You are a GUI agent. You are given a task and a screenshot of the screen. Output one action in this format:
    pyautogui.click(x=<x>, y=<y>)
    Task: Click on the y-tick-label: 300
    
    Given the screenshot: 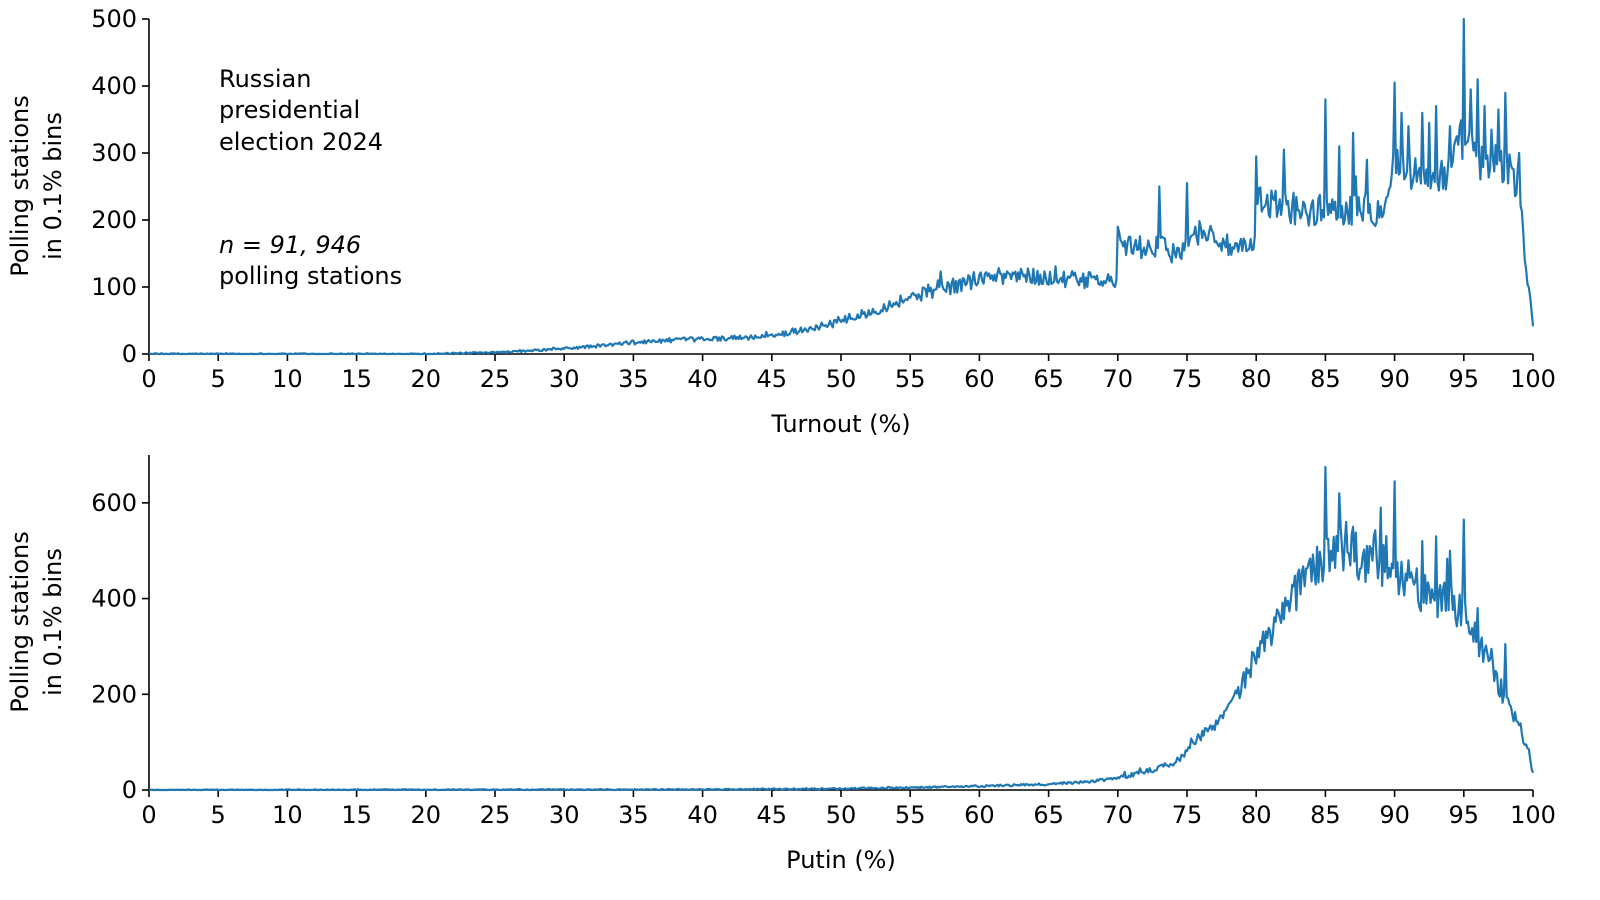 What is the action you would take?
    pyautogui.click(x=114, y=153)
    